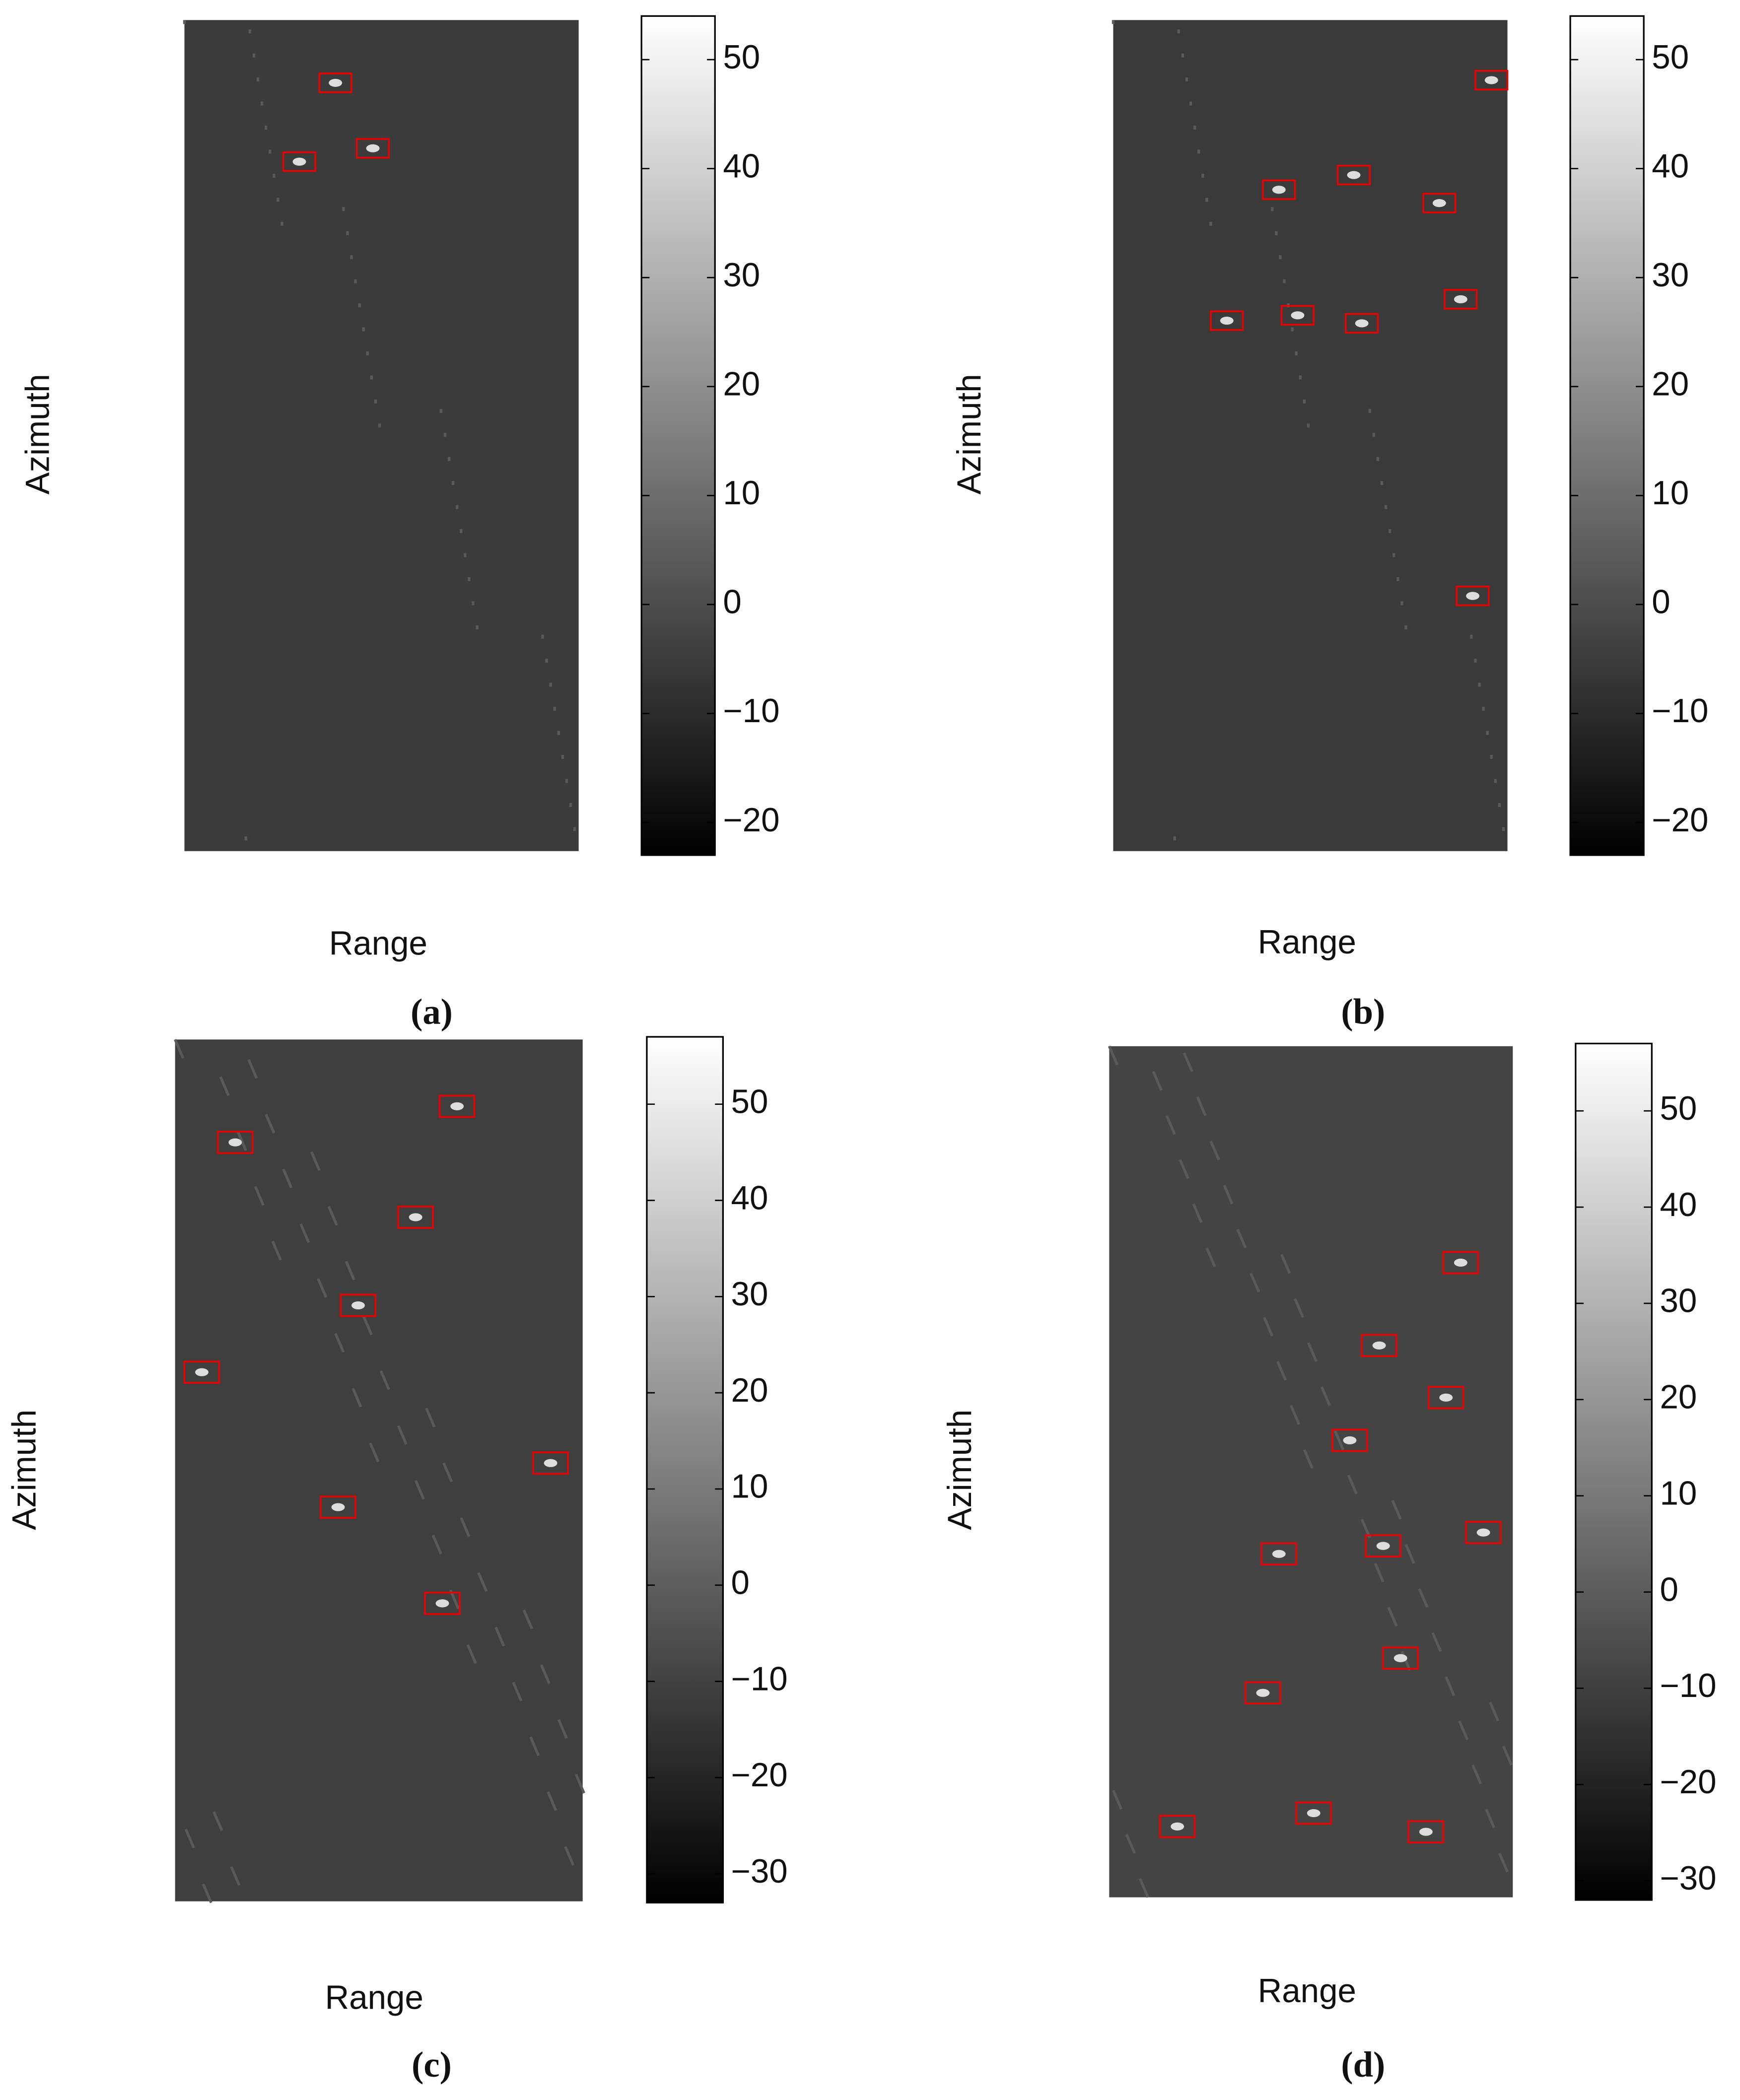  What do you see at coordinates (1670, 275) in the screenshot?
I see `colorbar-tick-label: 30` at bounding box center [1670, 275].